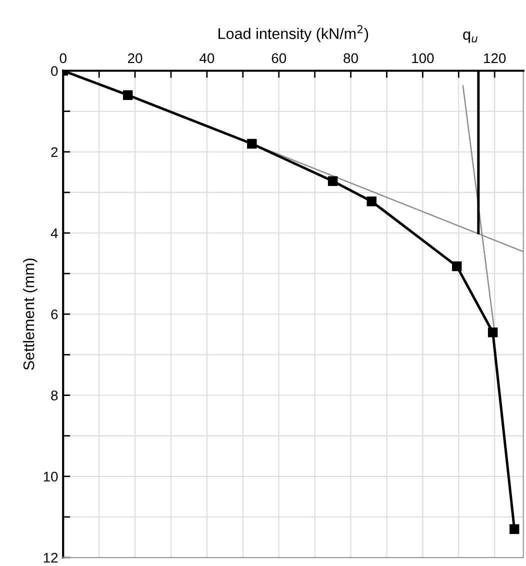 The image size is (526, 566). I want to click on y-tick-label: 0, so click(54, 71).